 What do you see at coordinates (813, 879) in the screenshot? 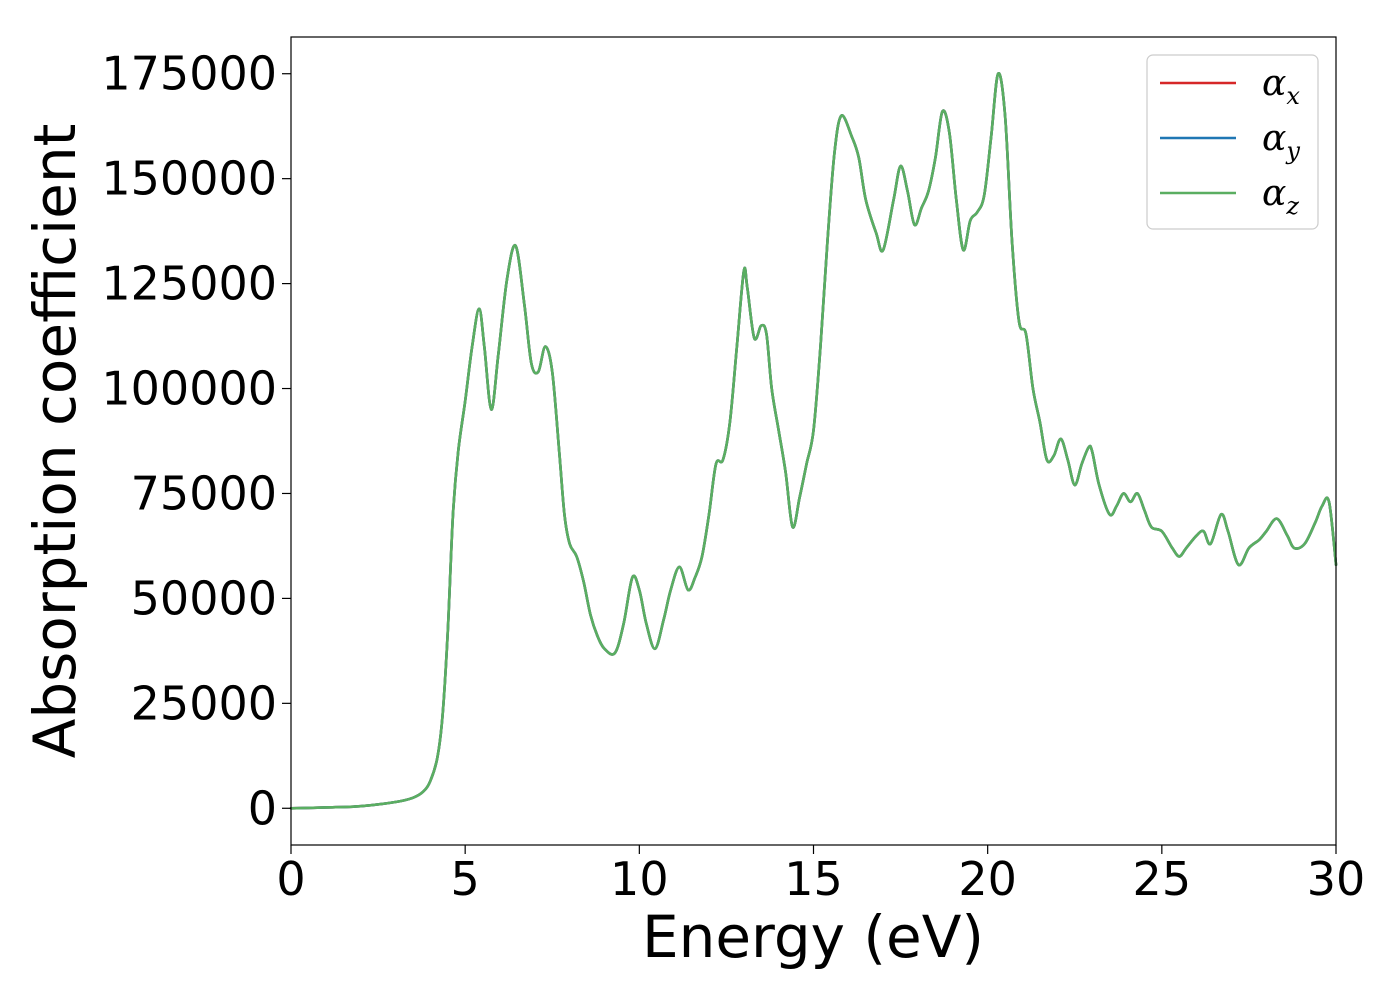
I see `x-tick-label: 15` at bounding box center [813, 879].